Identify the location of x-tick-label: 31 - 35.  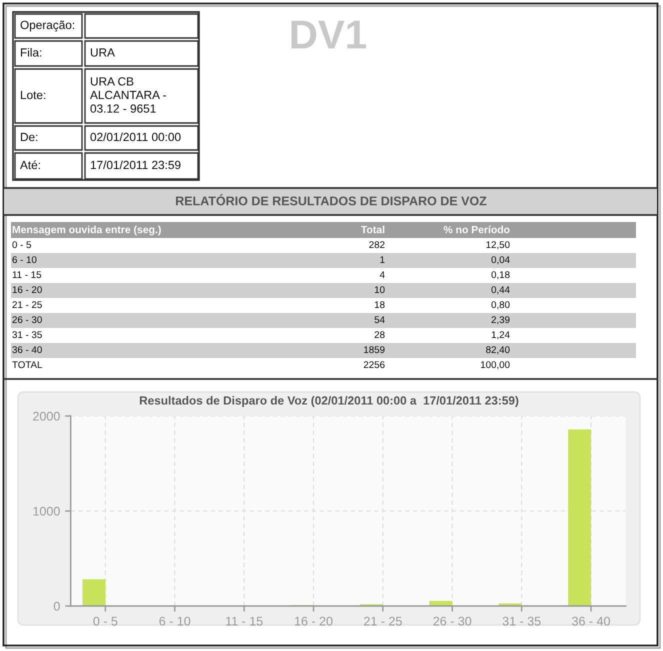
(521, 621).